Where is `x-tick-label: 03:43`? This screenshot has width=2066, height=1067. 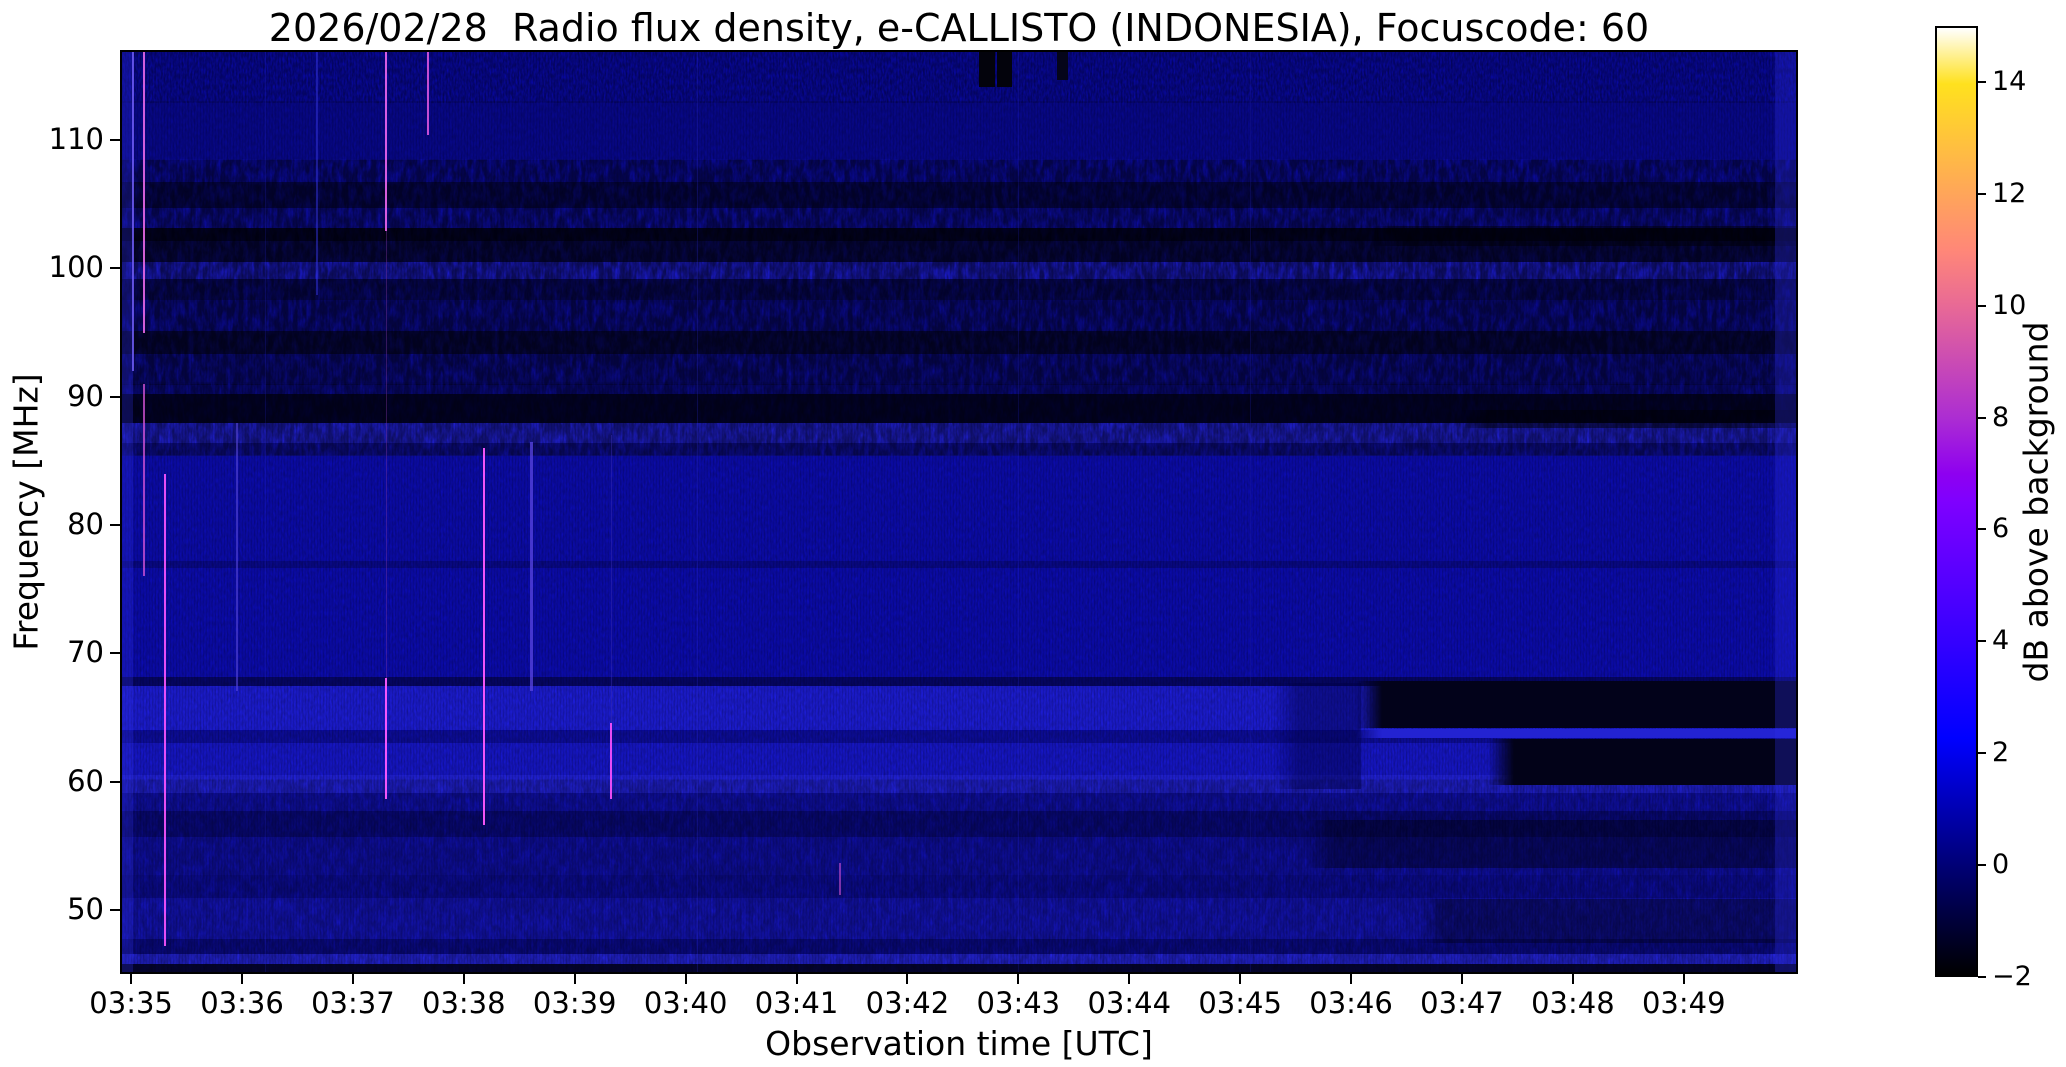 x-tick-label: 03:43 is located at coordinates (1018, 1003).